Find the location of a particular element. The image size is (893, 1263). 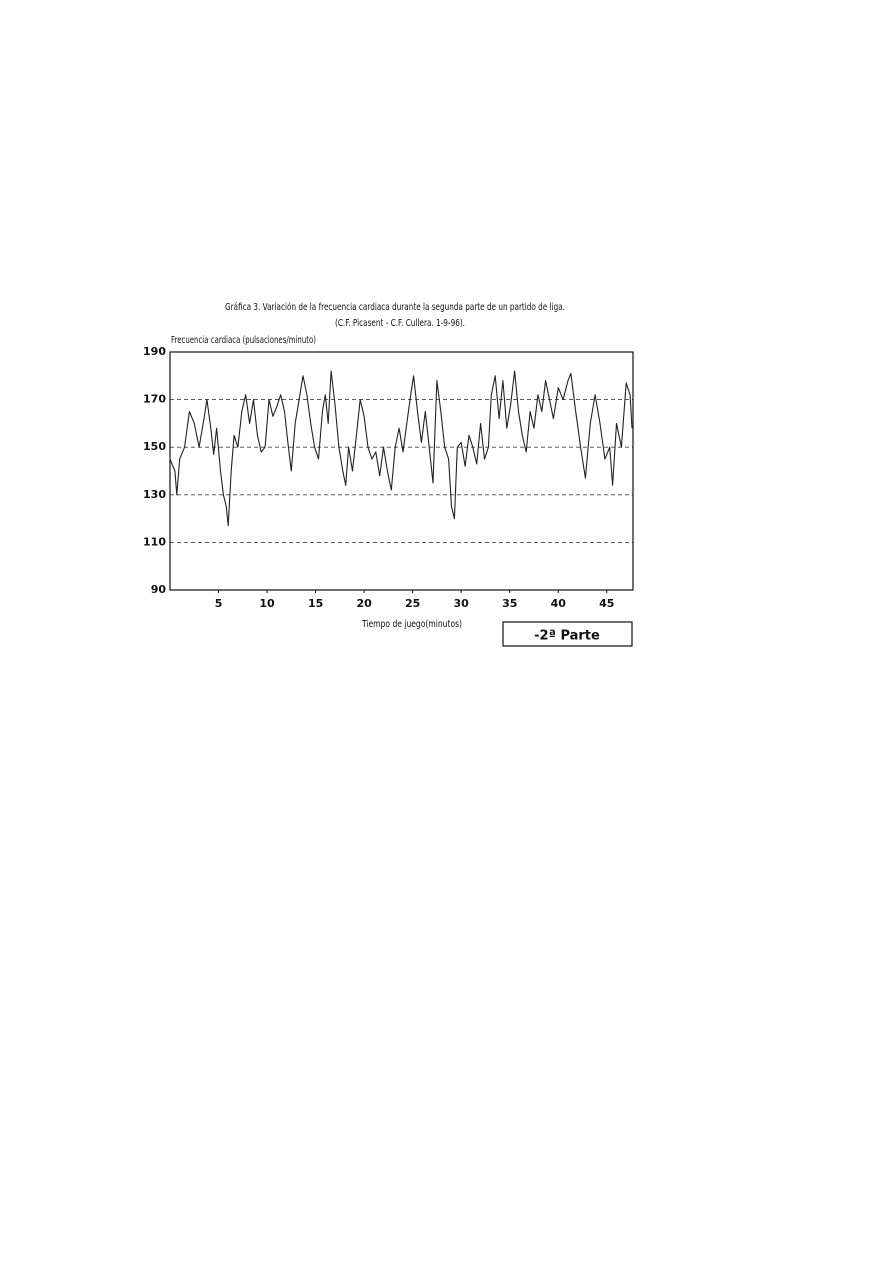

x-tick-label: 25 is located at coordinates (412, 603).